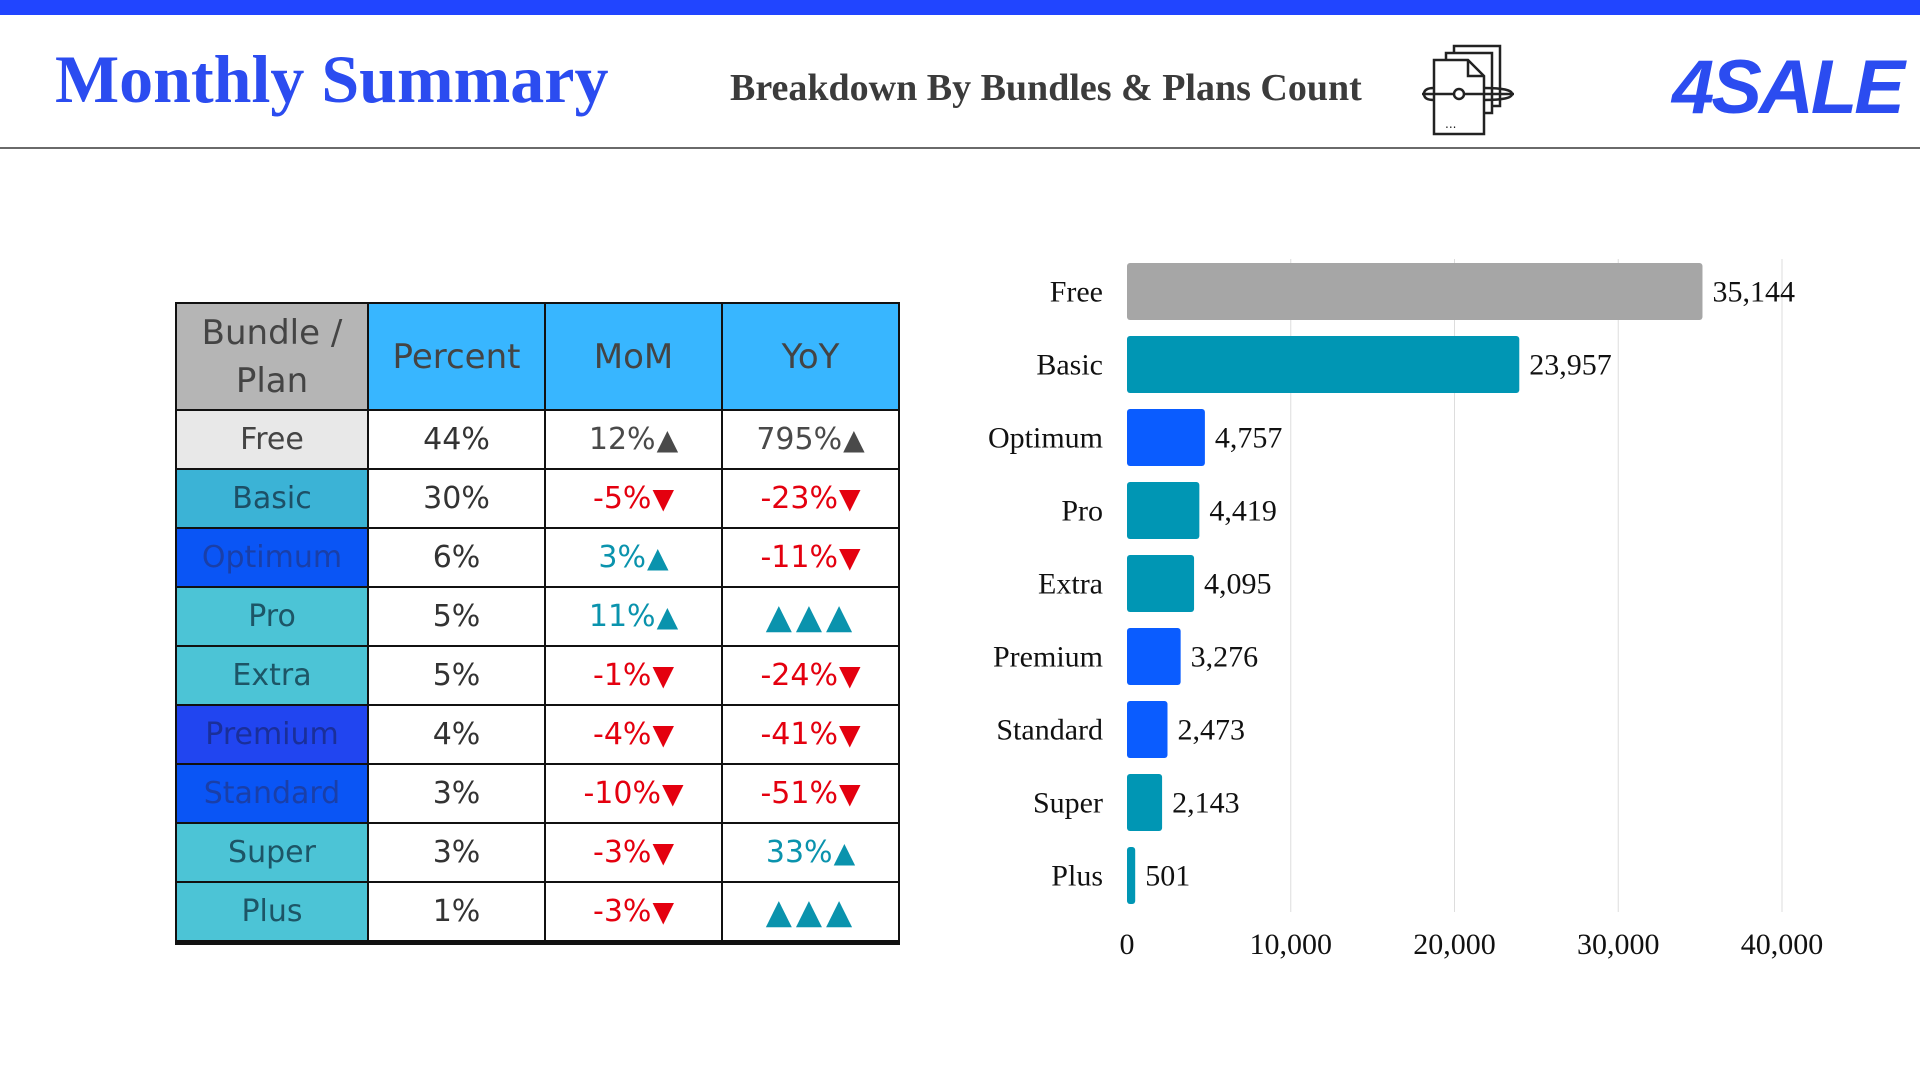 This screenshot has height=1080, width=1920. What do you see at coordinates (1068, 803) in the screenshot?
I see `category-label: Super` at bounding box center [1068, 803].